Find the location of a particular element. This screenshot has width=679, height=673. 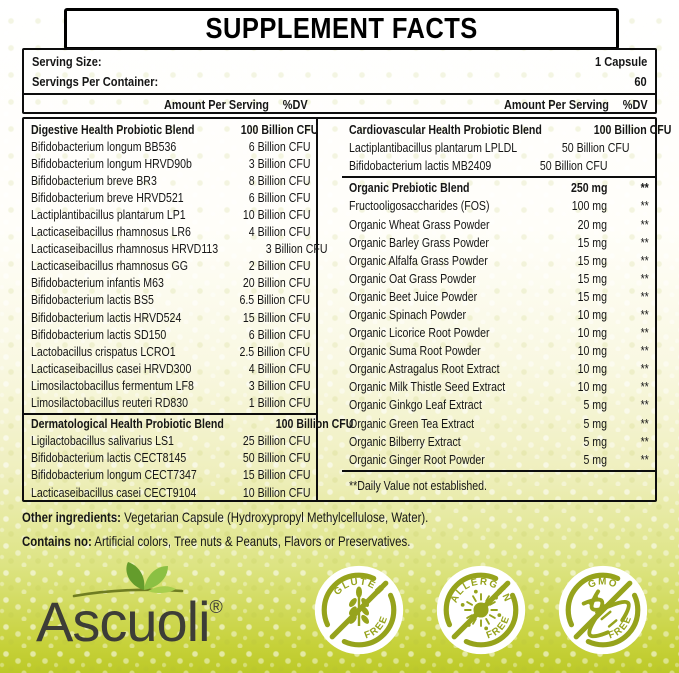

ingredient-name: Lactobacillus crispatus LCRO1 is located at coordinates (103, 351).